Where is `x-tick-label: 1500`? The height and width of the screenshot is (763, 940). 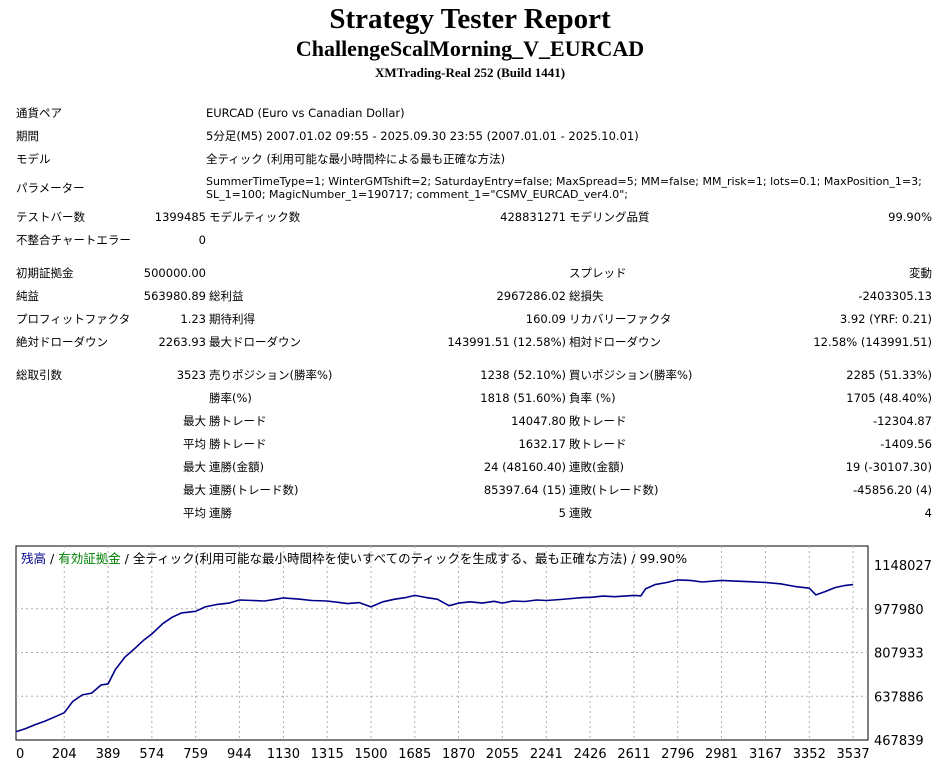 x-tick-label: 1500 is located at coordinates (370, 754).